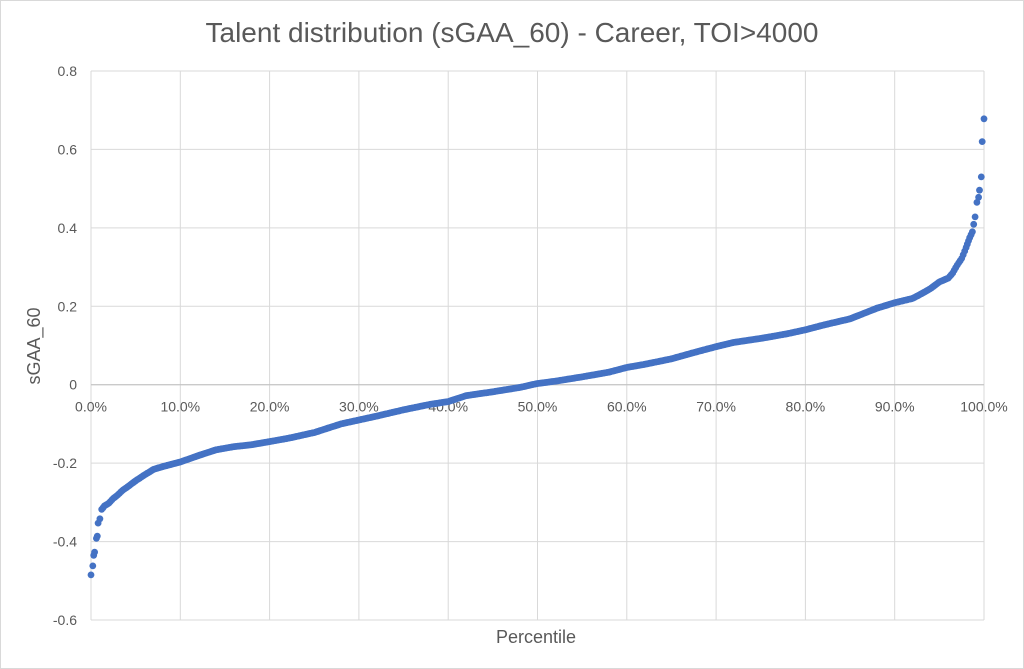 The image size is (1024, 669). What do you see at coordinates (73, 385) in the screenshot?
I see `y-tick-label: 0` at bounding box center [73, 385].